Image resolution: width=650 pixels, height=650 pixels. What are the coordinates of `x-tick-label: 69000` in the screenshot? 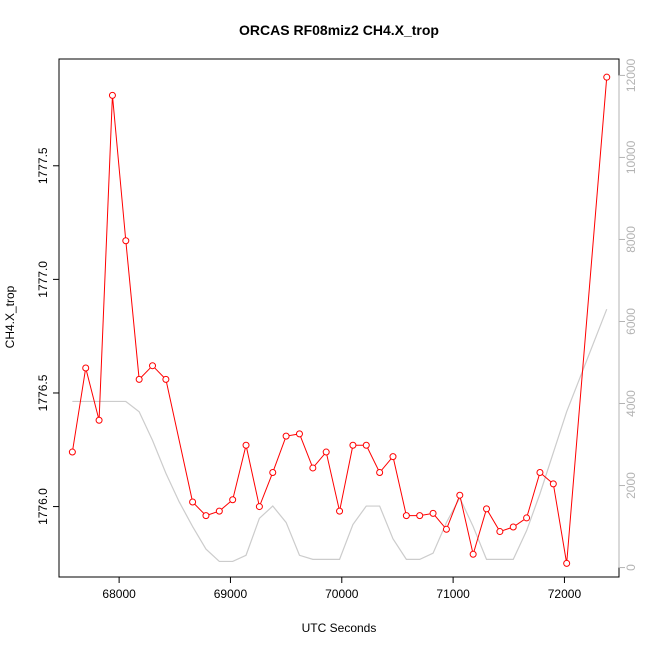 It's located at (231, 594).